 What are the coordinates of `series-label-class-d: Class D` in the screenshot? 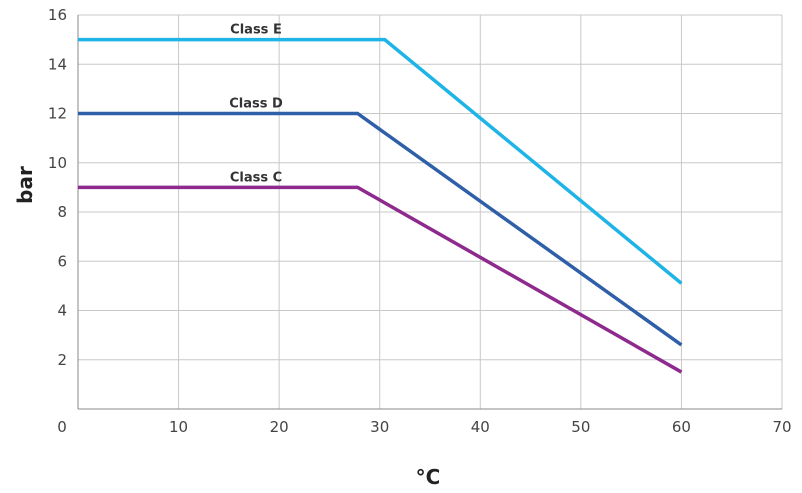 It's located at (256, 104).